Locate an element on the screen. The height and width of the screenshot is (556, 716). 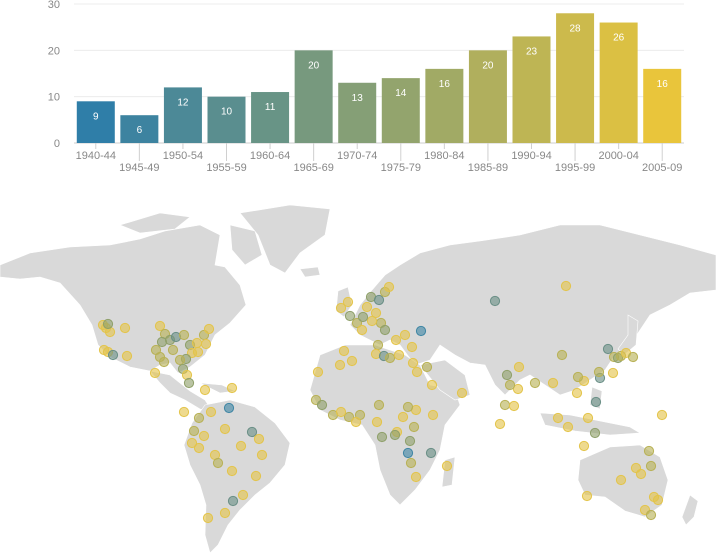
x-tick-label: 1990-94 is located at coordinates (531, 156).